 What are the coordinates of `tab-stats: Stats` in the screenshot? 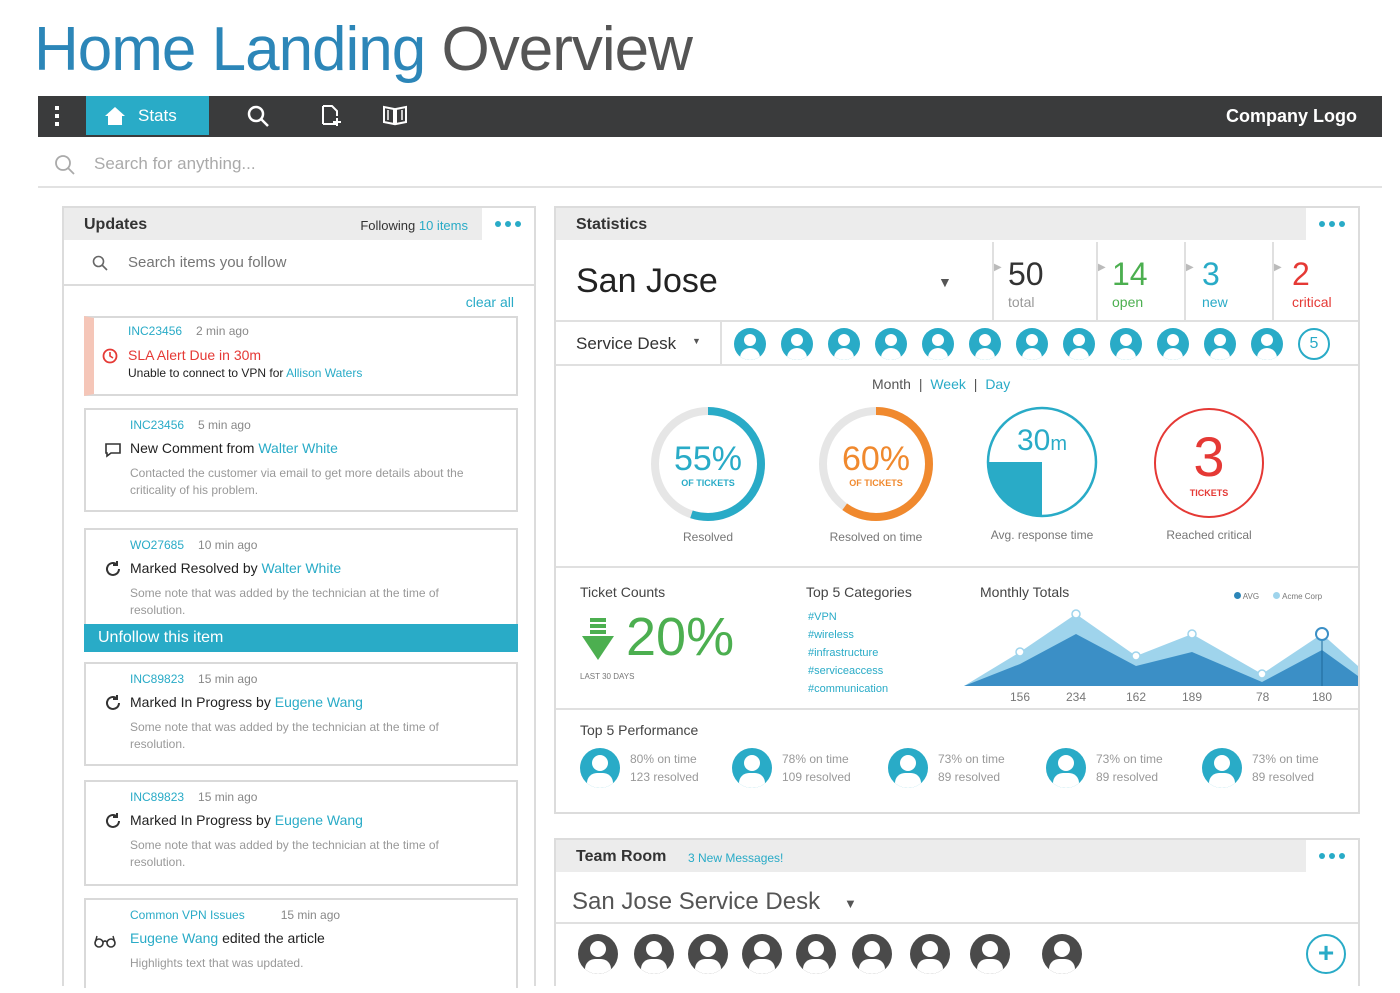 It's located at (147, 115).